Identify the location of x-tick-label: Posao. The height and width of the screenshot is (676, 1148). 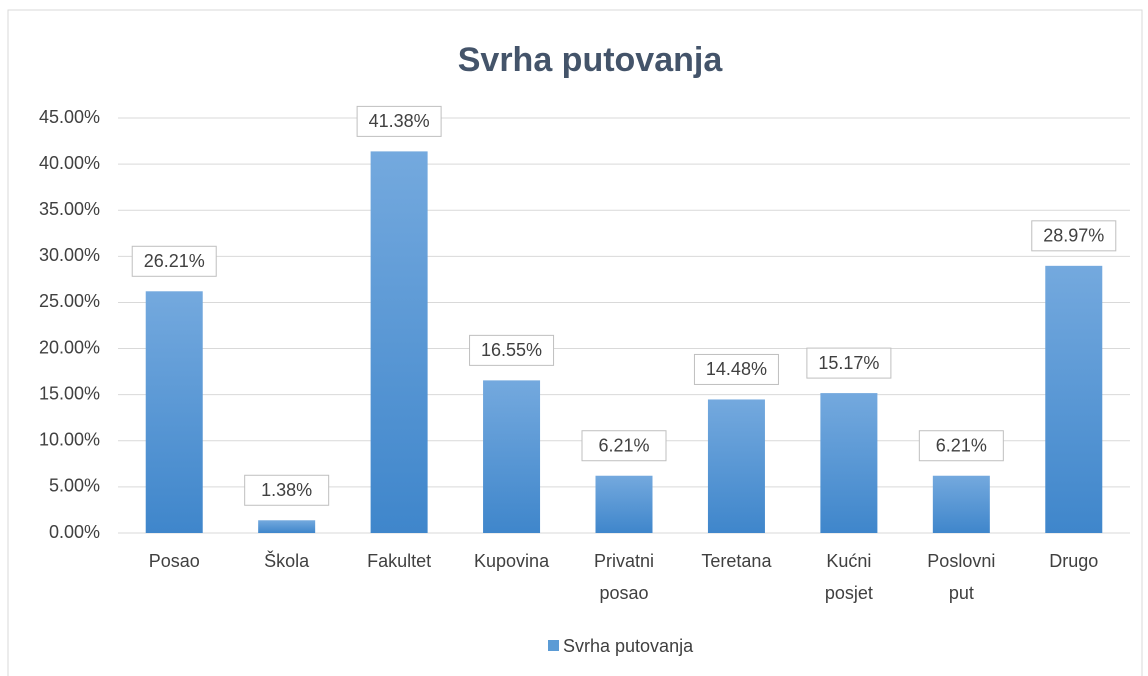
(174, 561).